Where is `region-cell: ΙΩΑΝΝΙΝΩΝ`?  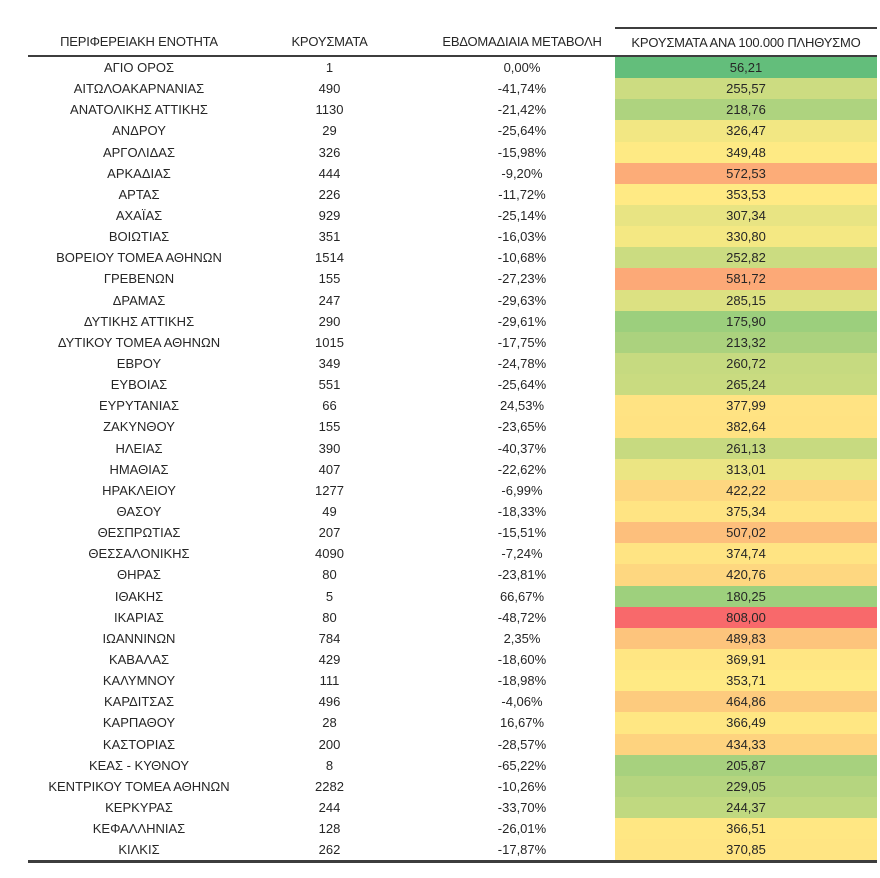
region-cell: ΙΩΑΝΝΙΝΩΝ is located at coordinates (139, 638).